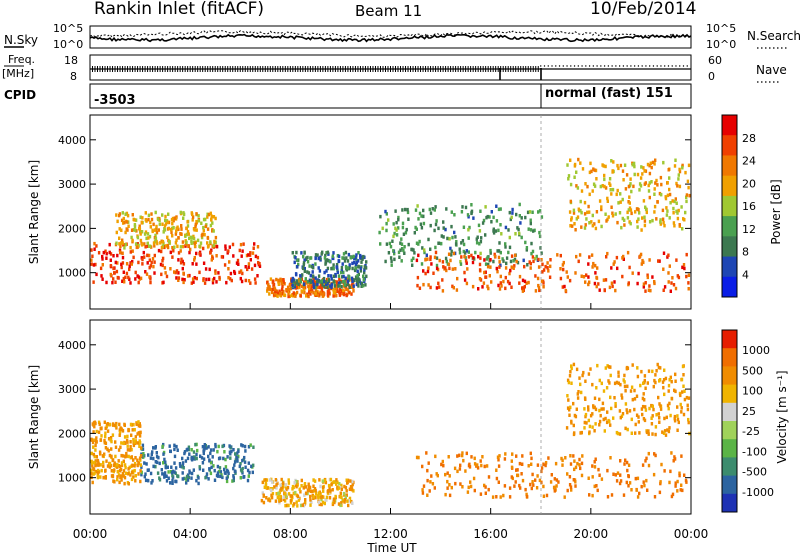 Image resolution: width=800 pixels, height=554 pixels. I want to click on cpid-panel: CPID -3503 normal (fast) 151, so click(348, 96).